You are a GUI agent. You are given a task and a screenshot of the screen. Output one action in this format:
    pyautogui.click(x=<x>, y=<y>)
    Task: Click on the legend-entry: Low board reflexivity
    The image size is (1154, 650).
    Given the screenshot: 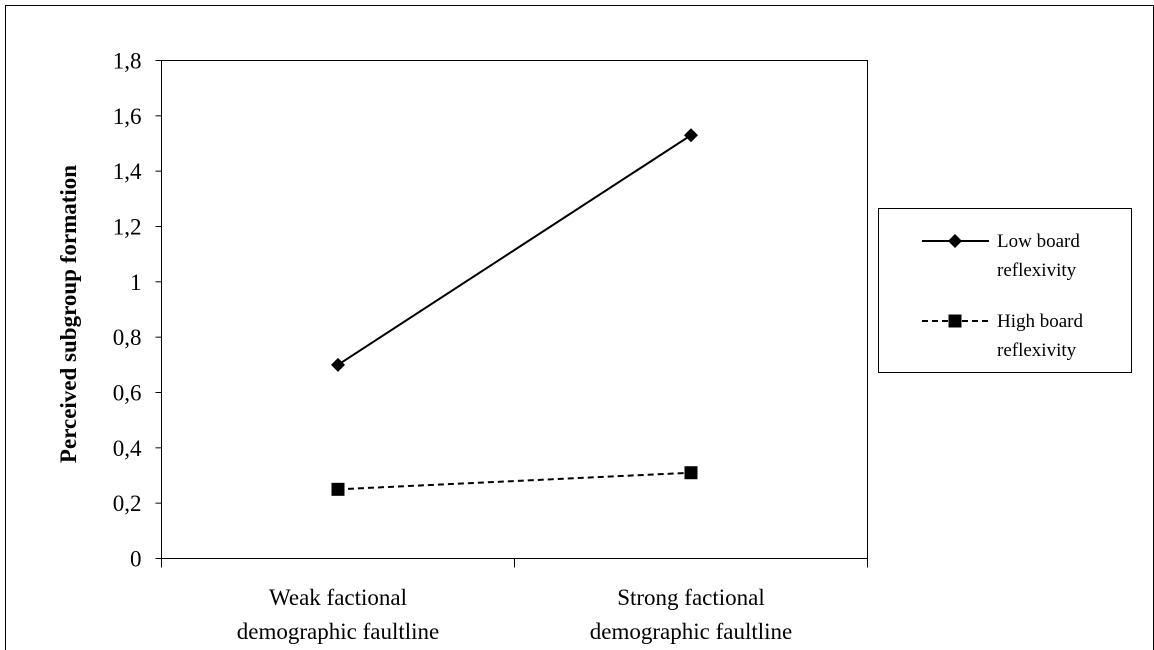 What is the action you would take?
    pyautogui.click(x=1001, y=256)
    